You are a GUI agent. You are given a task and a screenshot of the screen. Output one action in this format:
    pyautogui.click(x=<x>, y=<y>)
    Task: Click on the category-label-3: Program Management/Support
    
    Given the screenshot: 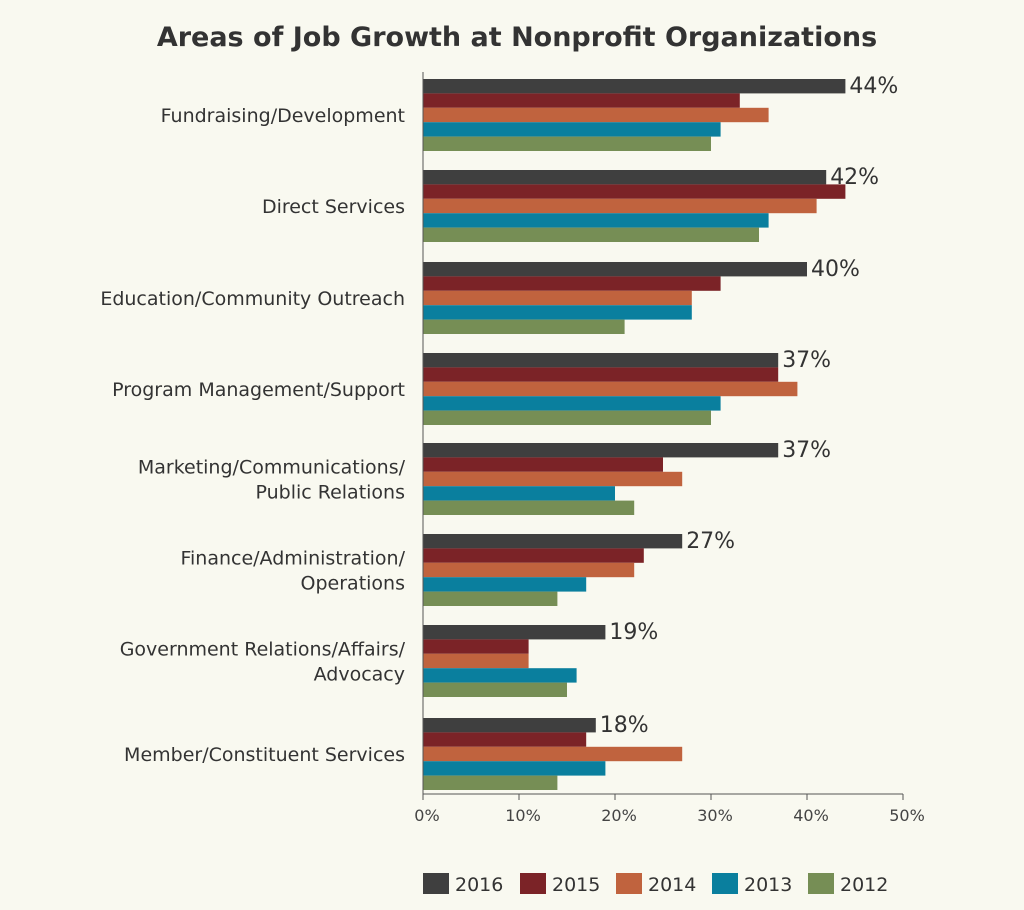 What is the action you would take?
    pyautogui.click(x=258, y=390)
    